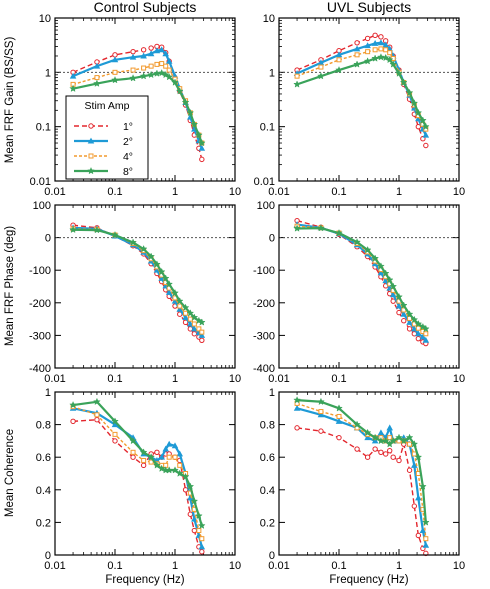 The height and width of the screenshot is (589, 490). What do you see at coordinates (91, 156) in the screenshot?
I see `legend-swatch-marker` at bounding box center [91, 156].